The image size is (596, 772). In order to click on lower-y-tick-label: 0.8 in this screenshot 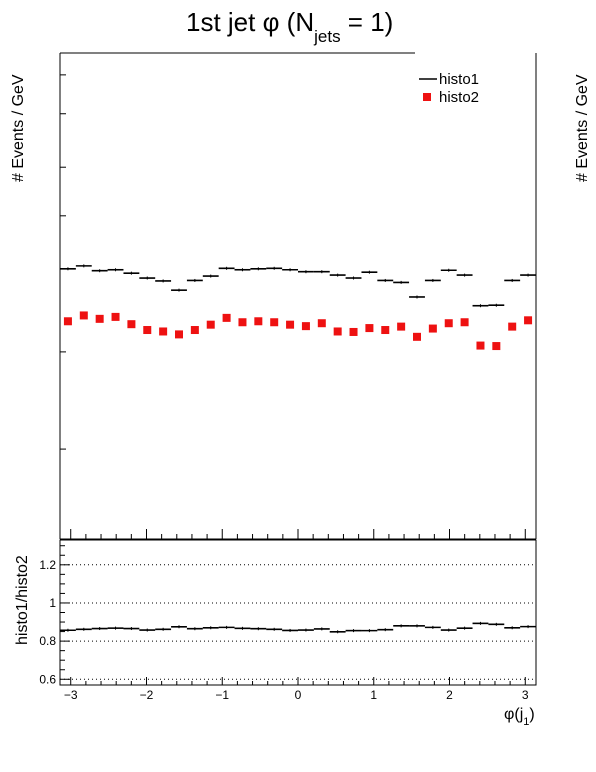, I will do `click(47, 641)`.